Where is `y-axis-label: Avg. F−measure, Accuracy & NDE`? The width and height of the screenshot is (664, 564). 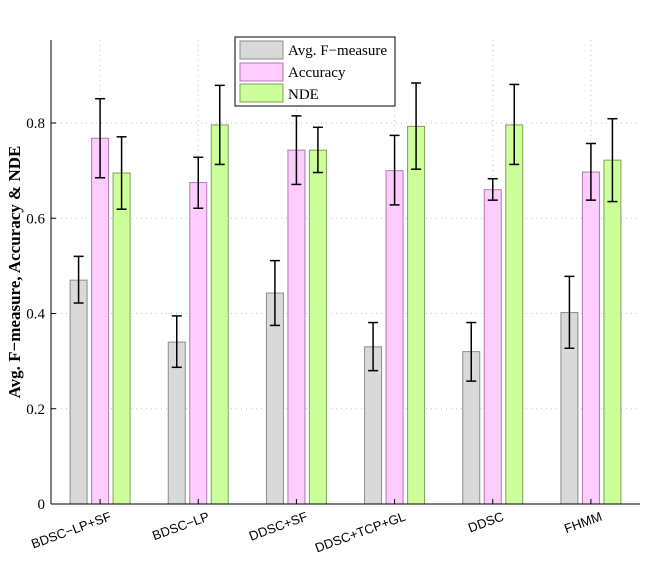 y-axis-label: Avg. F−measure, Accuracy & NDE is located at coordinates (14, 272).